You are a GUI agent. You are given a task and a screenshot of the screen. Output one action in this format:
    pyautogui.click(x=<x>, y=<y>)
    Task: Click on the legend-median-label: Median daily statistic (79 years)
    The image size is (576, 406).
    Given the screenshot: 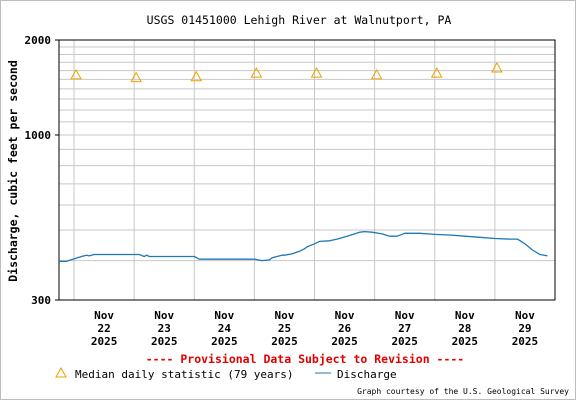 What is the action you would take?
    pyautogui.click(x=184, y=374)
    